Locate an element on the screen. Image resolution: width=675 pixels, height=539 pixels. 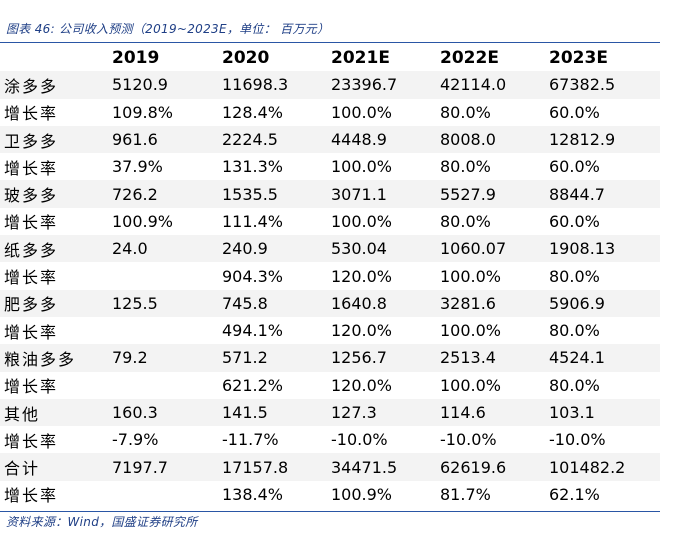
value-cell: 127.3 is located at coordinates (381, 412).